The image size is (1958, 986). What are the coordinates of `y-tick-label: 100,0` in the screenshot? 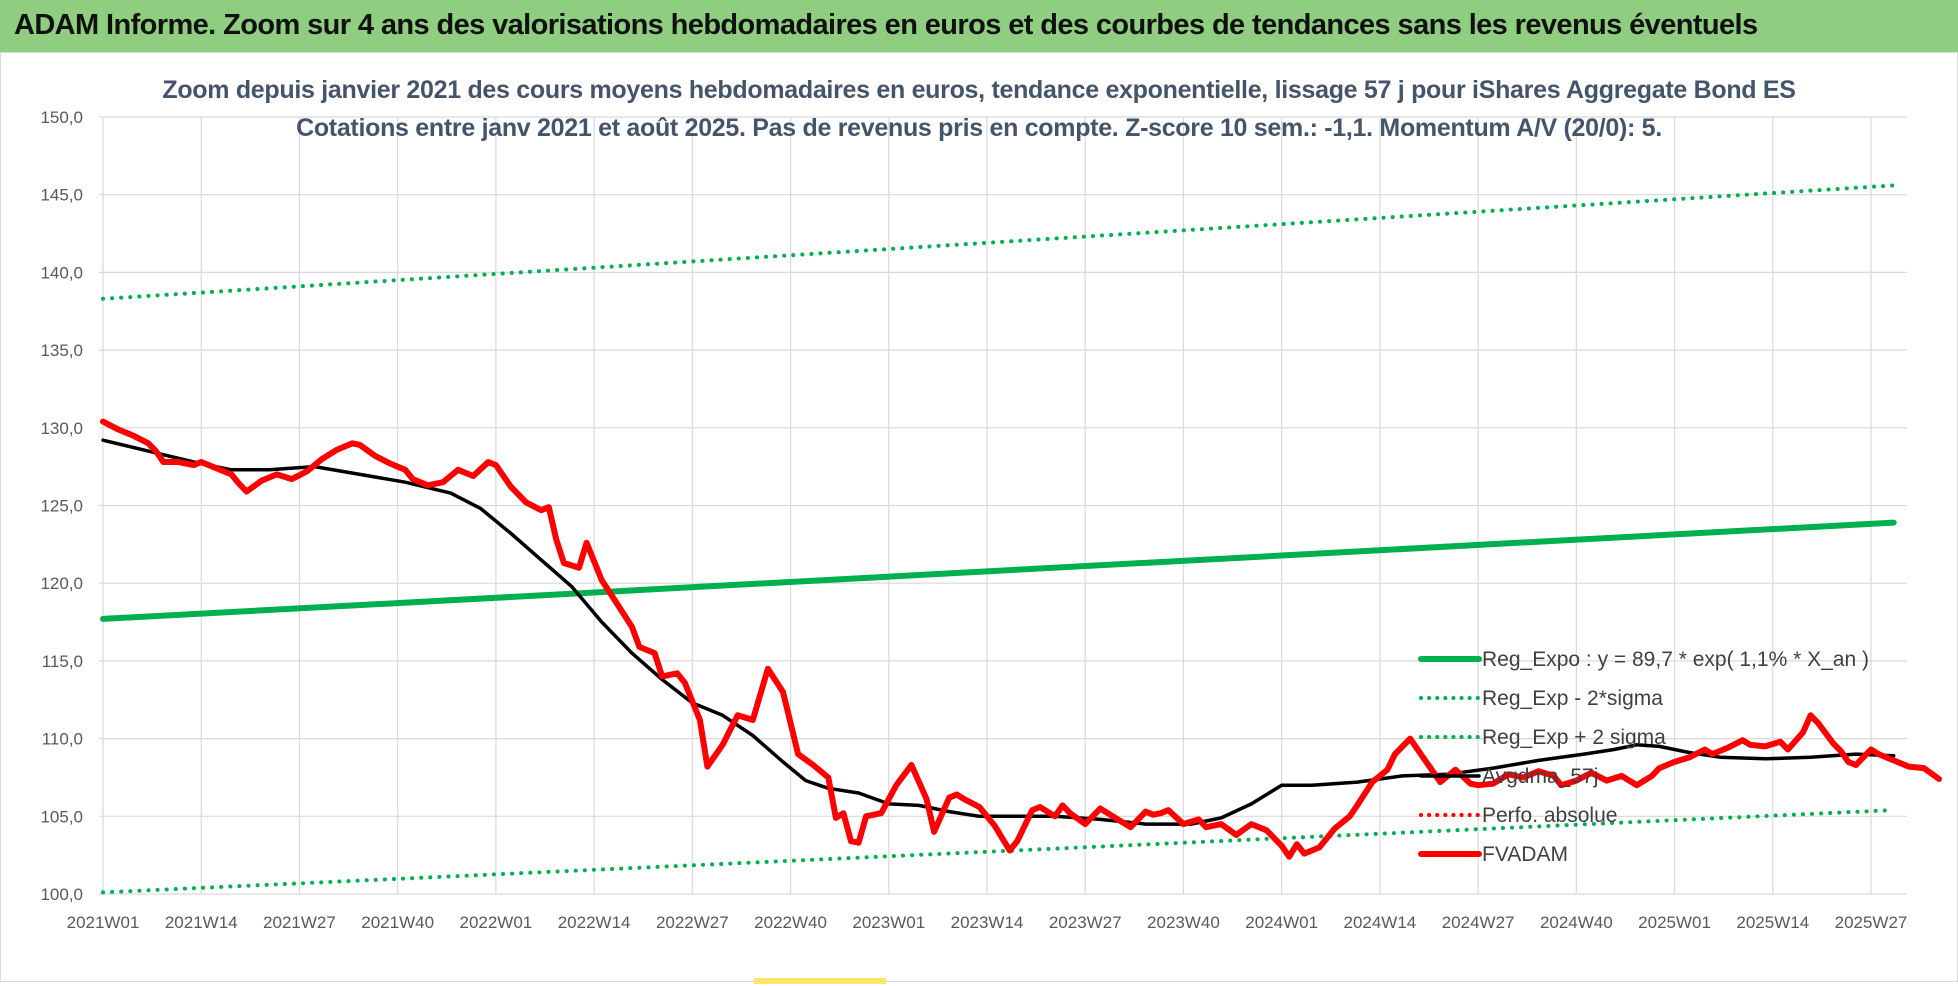 It's located at (61, 894).